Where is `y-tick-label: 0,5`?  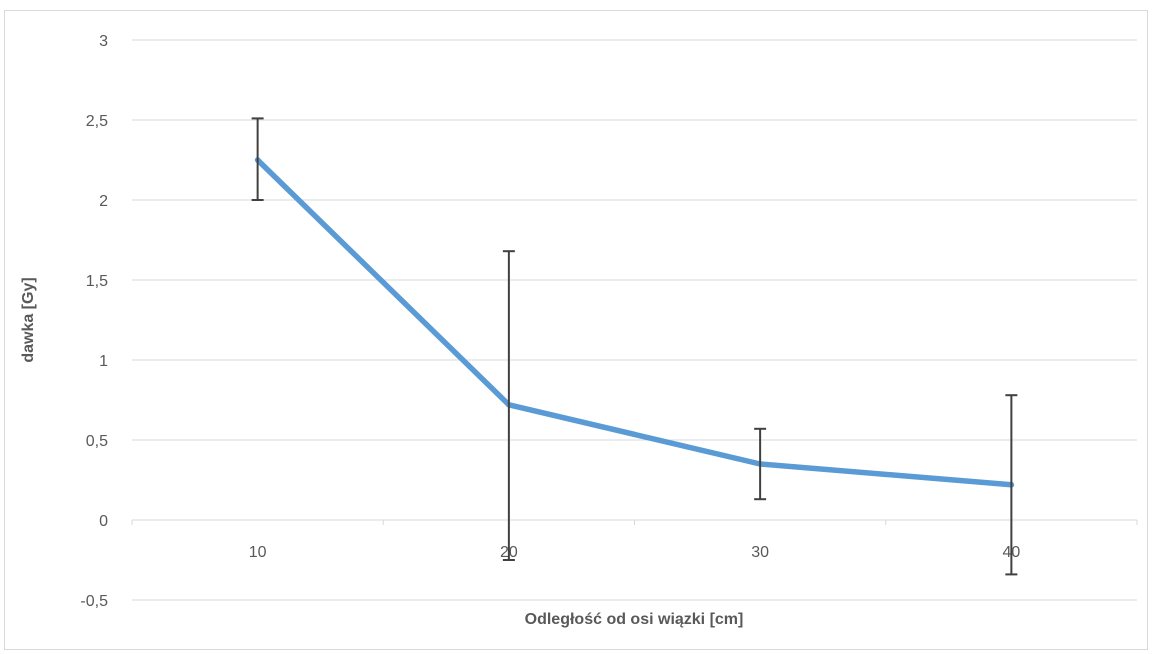 y-tick-label: 0,5 is located at coordinates (97, 441).